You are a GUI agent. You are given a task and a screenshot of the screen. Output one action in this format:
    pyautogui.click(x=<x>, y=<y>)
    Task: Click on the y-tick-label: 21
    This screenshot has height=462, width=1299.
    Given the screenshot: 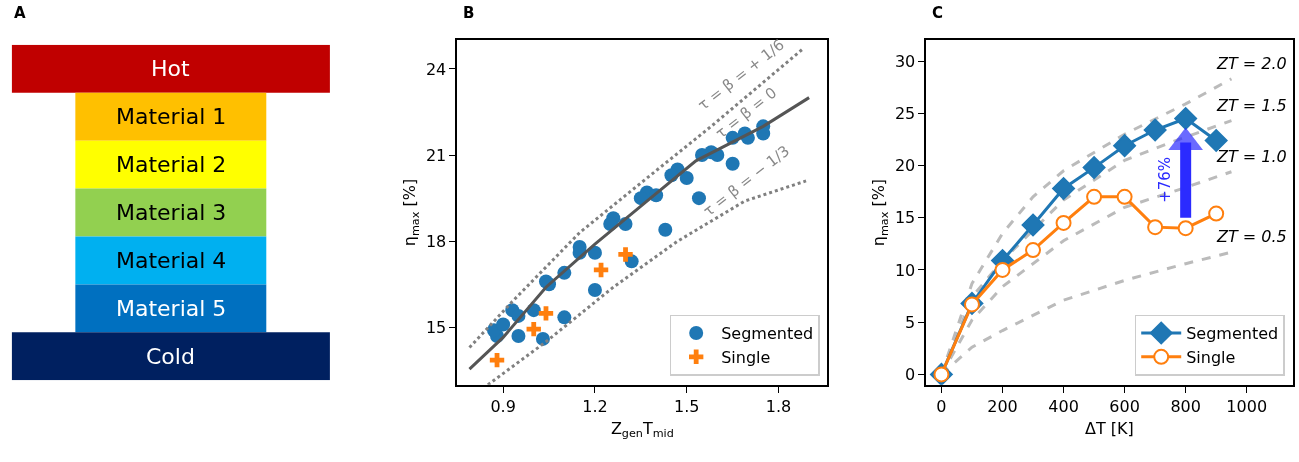 What is the action you would take?
    pyautogui.click(x=436, y=155)
    